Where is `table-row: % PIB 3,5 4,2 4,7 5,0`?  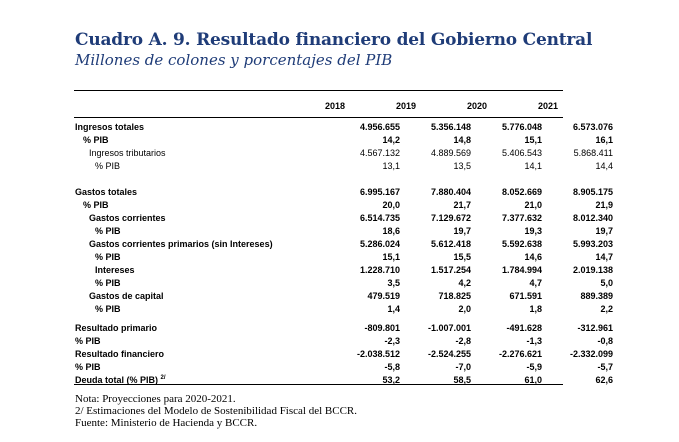 table-row: % PIB 3,5 4,2 4,7 5,0 is located at coordinates (344, 283).